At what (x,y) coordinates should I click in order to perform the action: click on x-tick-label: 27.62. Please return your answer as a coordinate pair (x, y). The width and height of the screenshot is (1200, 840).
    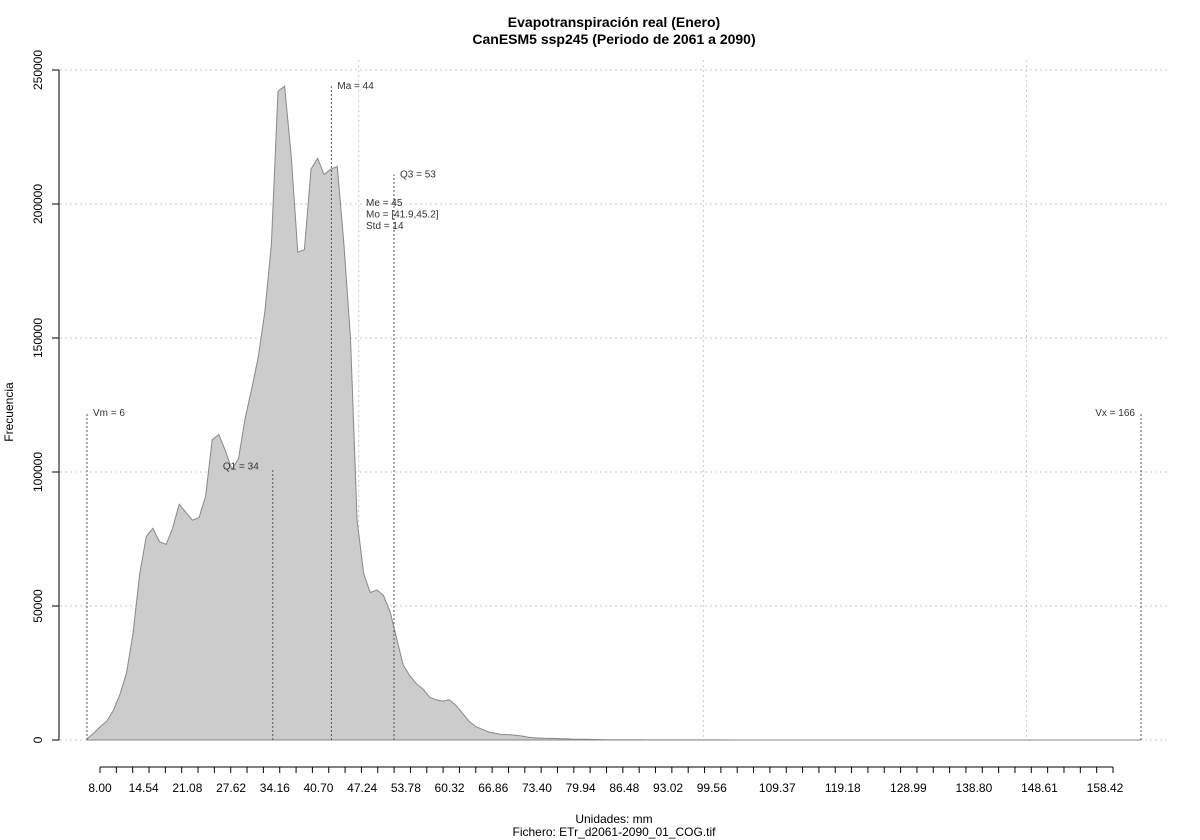
    Looking at the image, I should click on (231, 788).